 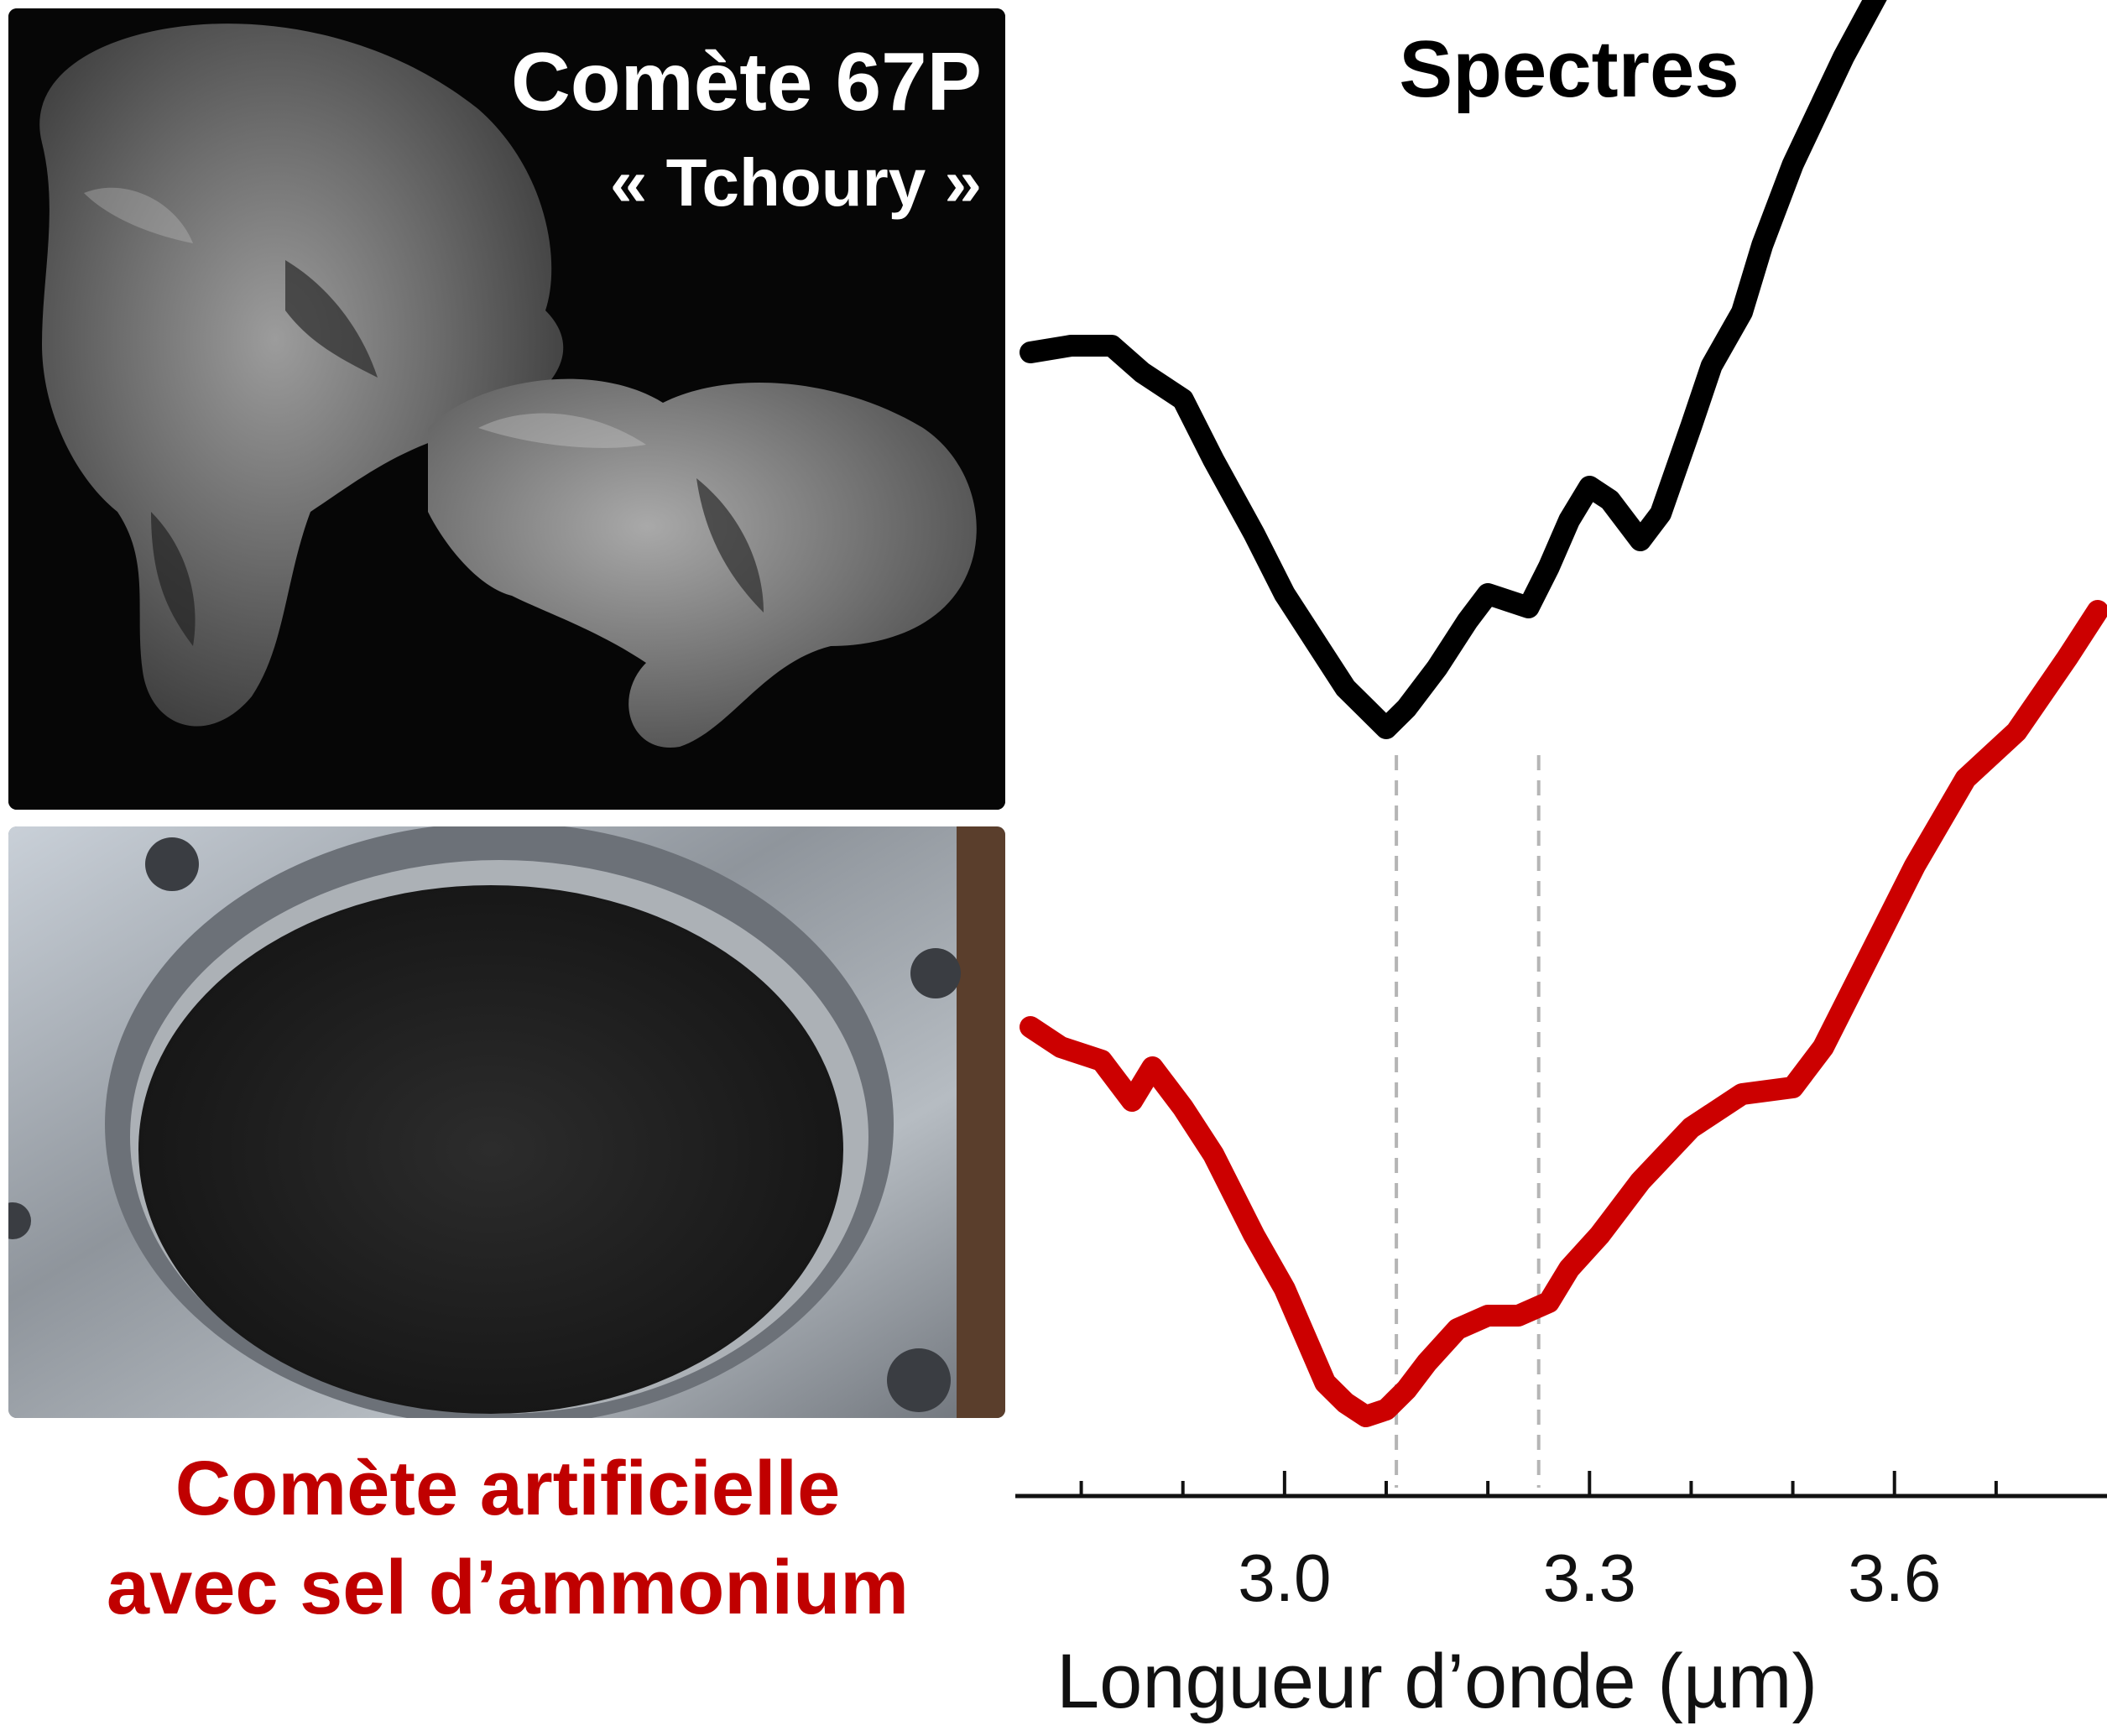 I want to click on x-axis-label: Longueur d’onde (µm), so click(x=1437, y=1681).